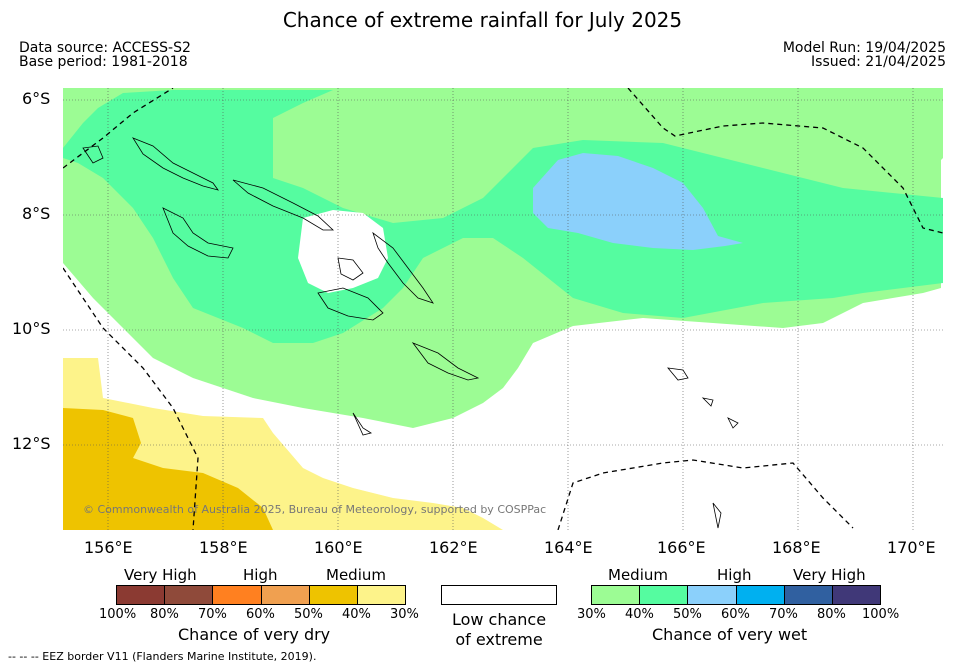 This screenshot has width=965, height=667. What do you see at coordinates (730, 634) in the screenshot?
I see `wet-legend-title: Chance of very wet` at bounding box center [730, 634].